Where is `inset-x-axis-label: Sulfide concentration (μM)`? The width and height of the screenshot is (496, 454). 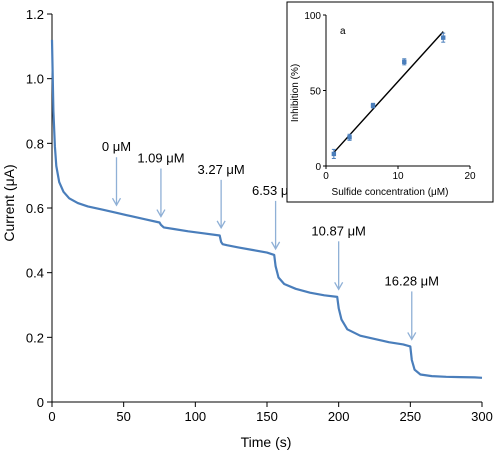
inset-x-axis-label: Sulfide concentration (μM) is located at coordinates (390, 192).